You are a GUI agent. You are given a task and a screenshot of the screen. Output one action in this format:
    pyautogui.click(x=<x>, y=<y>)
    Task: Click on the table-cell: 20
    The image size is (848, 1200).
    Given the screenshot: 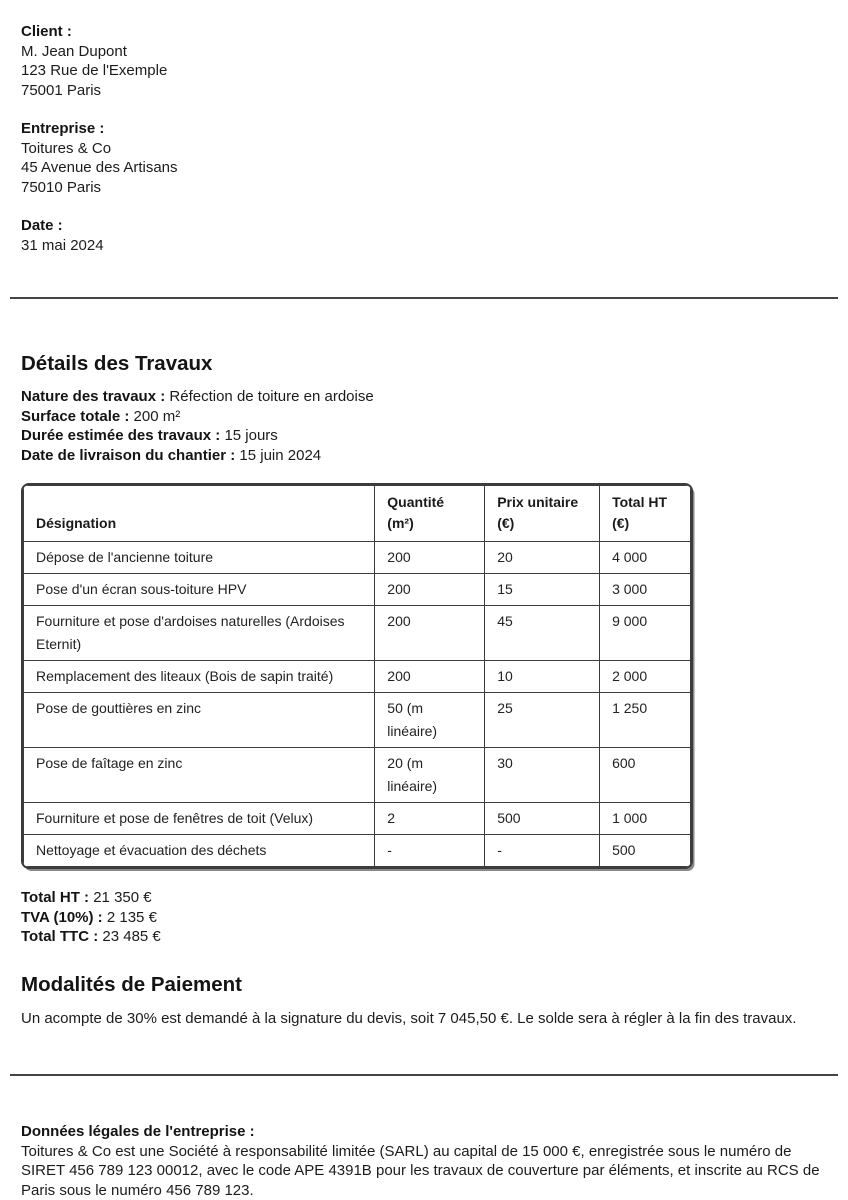 What is the action you would take?
    pyautogui.click(x=542, y=557)
    